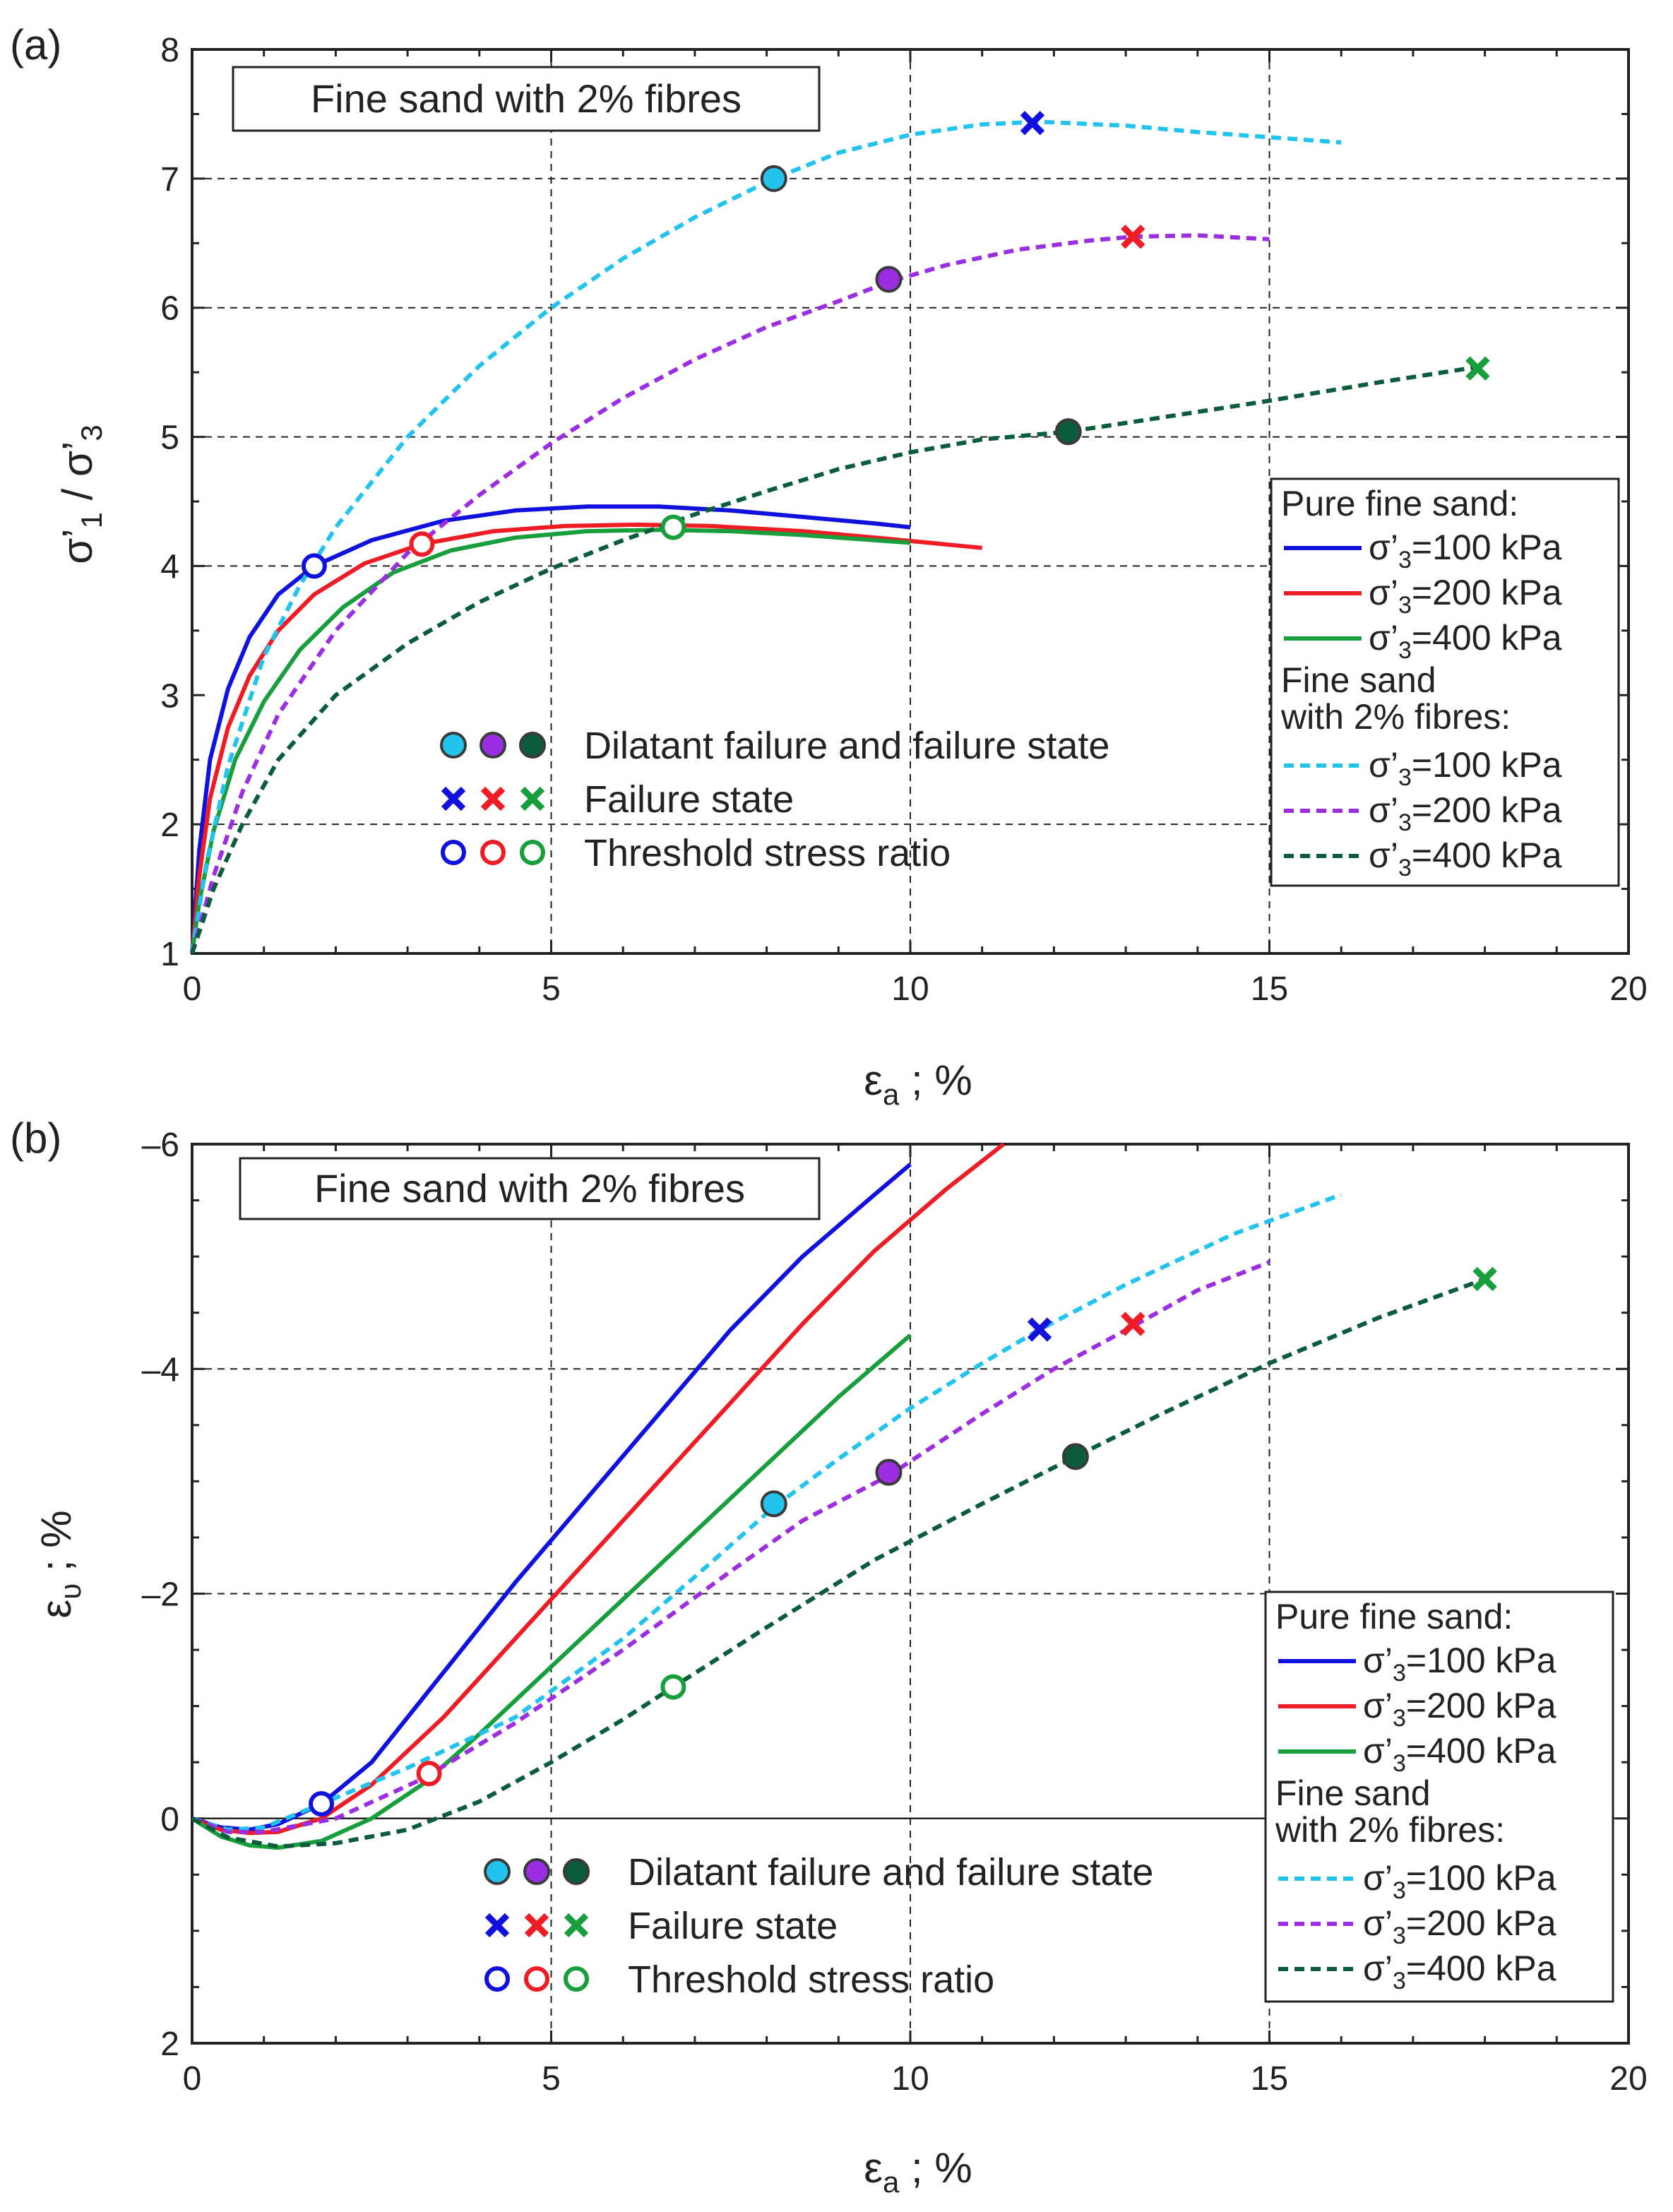  I want to click on y-axis-label-group: σ’1 / σ’3, so click(81, 494).